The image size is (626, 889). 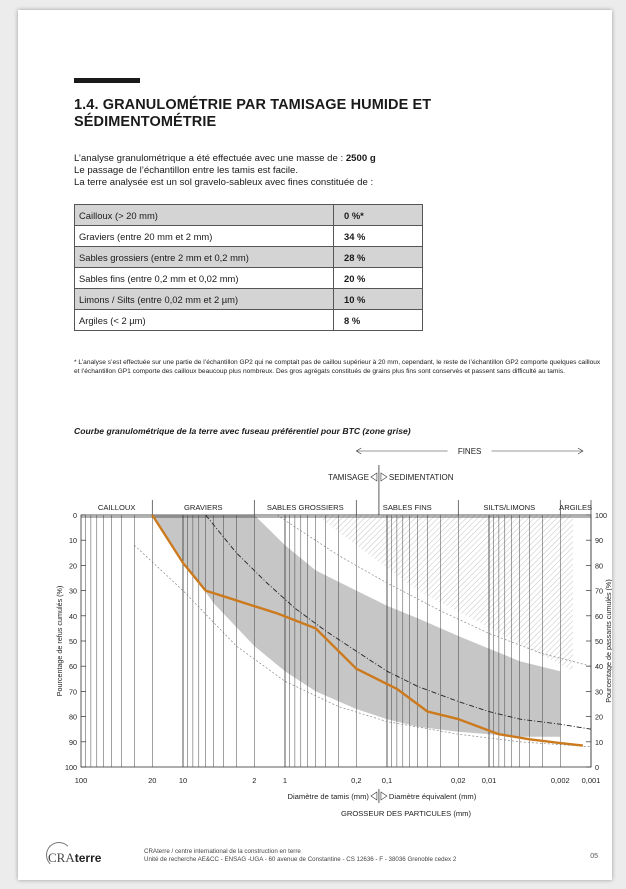 I want to click on class-label: SABLES FINS, so click(x=407, y=507).